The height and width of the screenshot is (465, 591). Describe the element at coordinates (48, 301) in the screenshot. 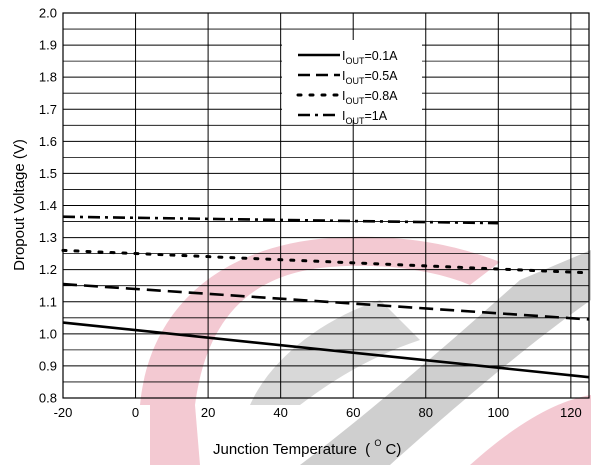

I see `y-tick-label: 1.1` at that location.